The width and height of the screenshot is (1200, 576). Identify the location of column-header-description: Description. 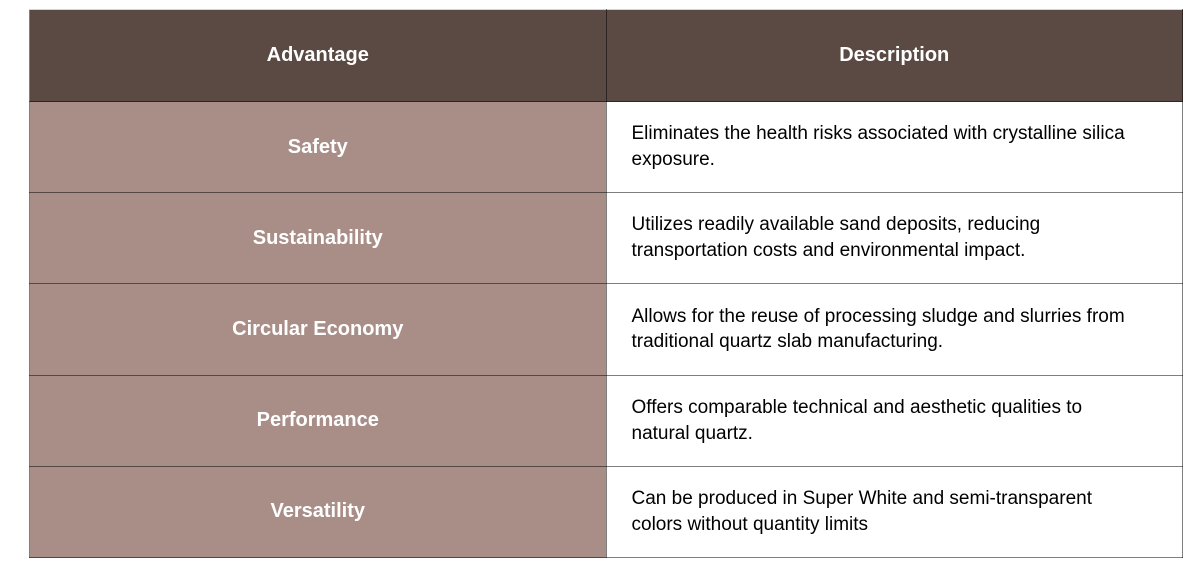
(894, 55).